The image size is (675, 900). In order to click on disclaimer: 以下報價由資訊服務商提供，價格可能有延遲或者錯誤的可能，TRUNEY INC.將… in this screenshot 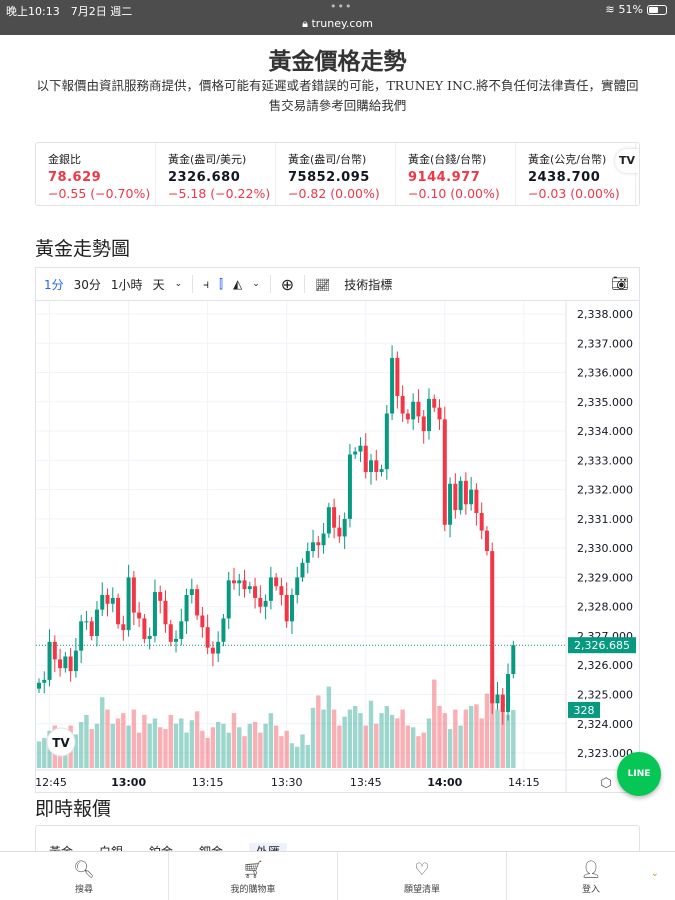, I will do `click(337, 95)`.